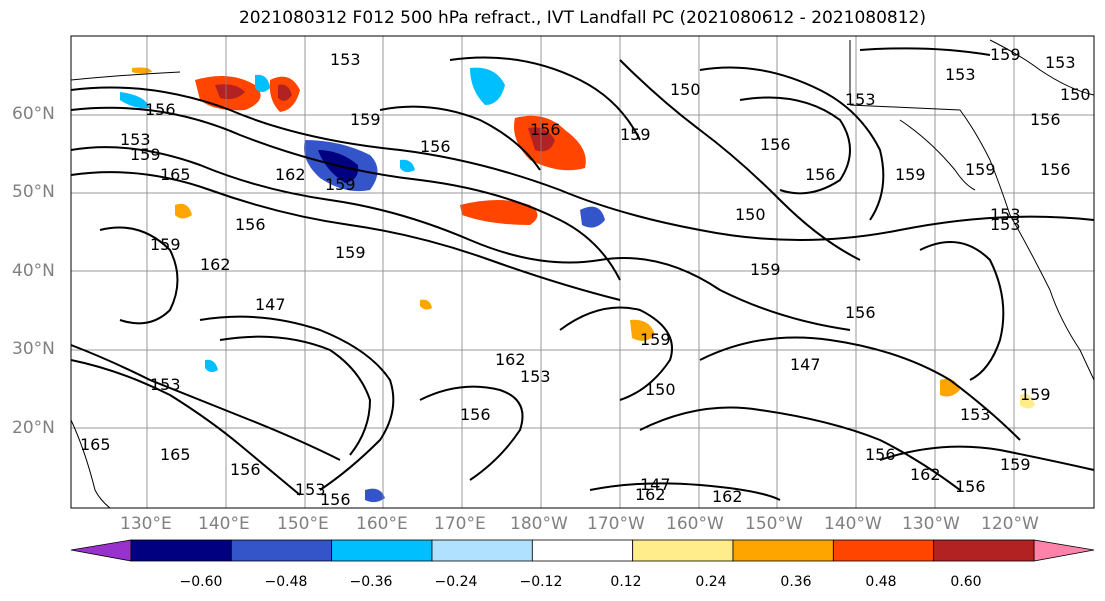 The image size is (1105, 601). I want to click on colorbar-tick: 0.48, so click(881, 582).